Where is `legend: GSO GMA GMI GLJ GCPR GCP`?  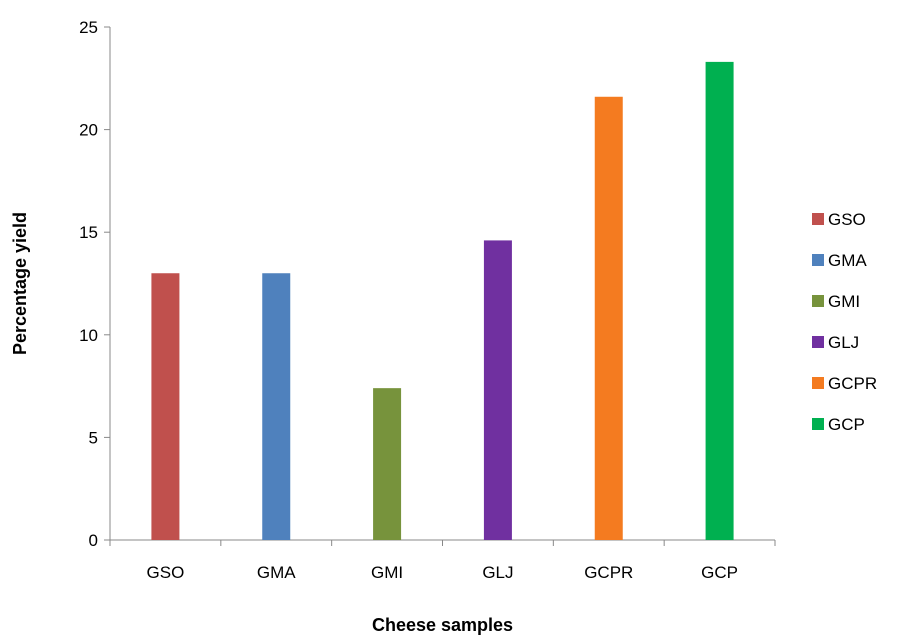
legend: GSO GMA GMI GLJ GCPR GCP is located at coordinates (844, 322).